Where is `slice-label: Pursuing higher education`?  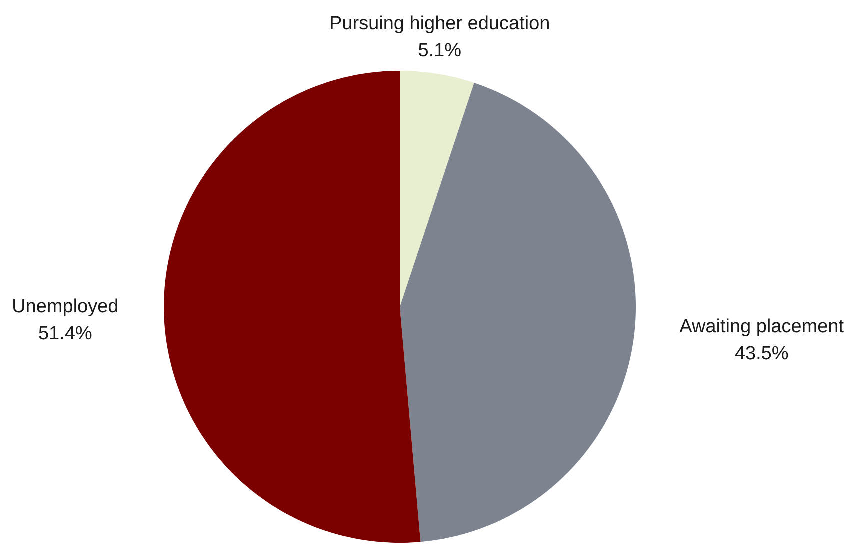 slice-label: Pursuing higher education is located at coordinates (440, 25).